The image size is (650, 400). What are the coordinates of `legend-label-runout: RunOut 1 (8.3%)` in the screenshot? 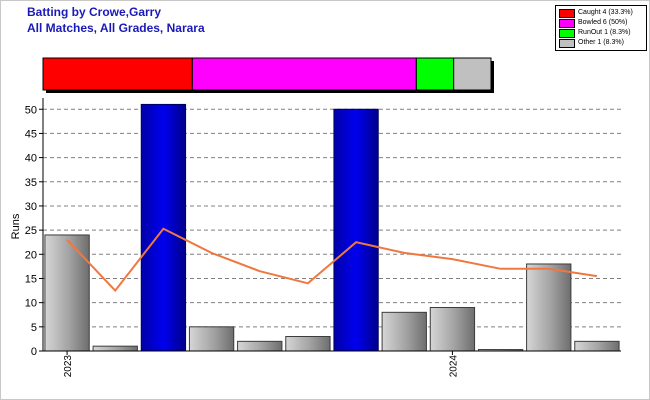 It's located at (604, 32).